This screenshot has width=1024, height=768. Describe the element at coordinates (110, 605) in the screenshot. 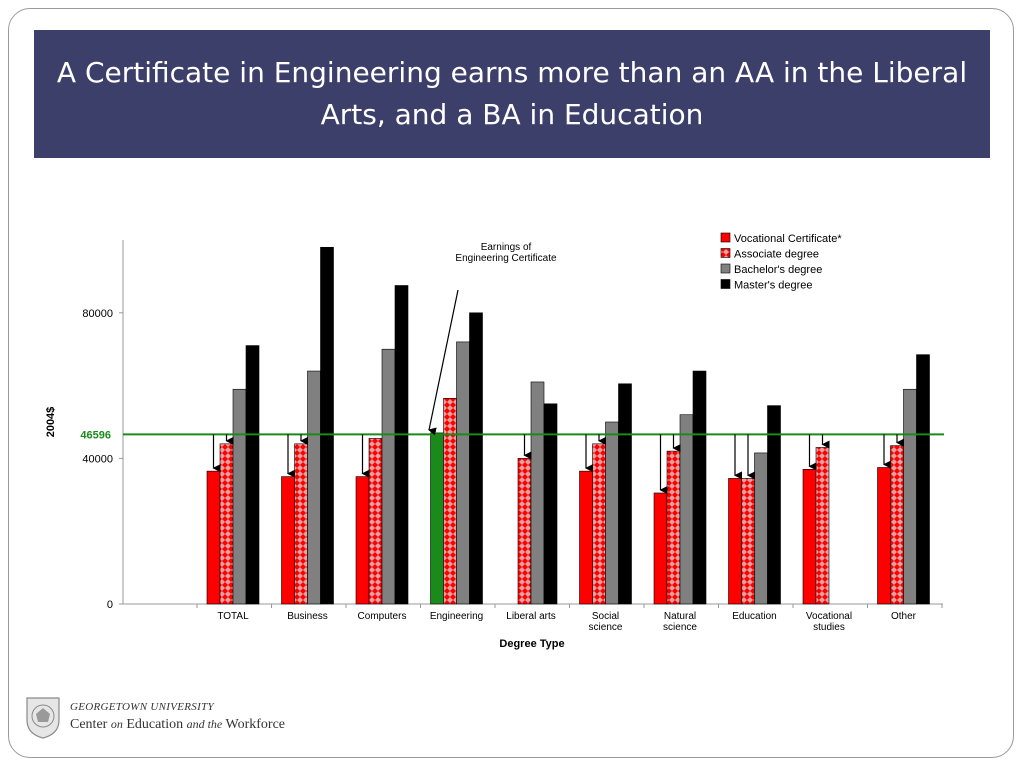

I see `y-tick-label: 0` at that location.